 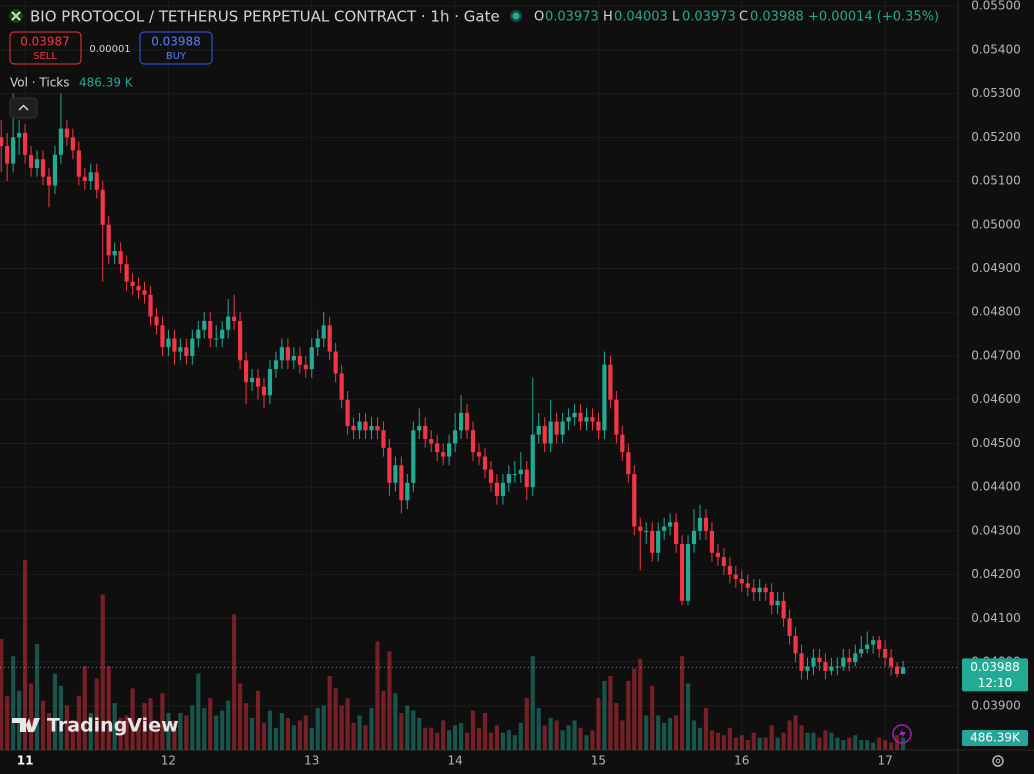 What do you see at coordinates (16, 16) in the screenshot?
I see `symbol-icon-mark` at bounding box center [16, 16].